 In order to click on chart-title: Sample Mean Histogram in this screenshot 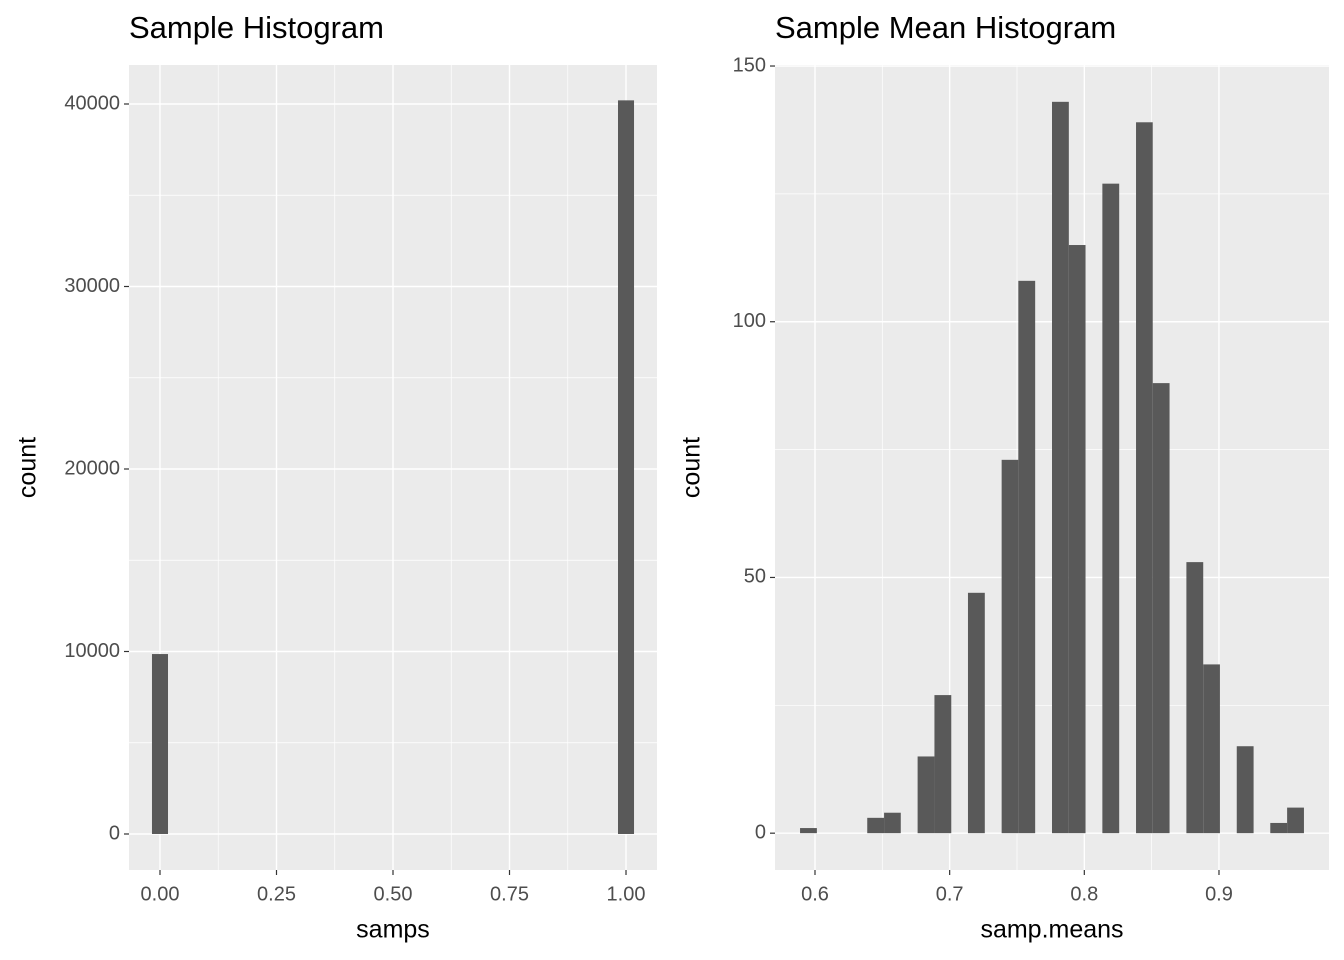, I will do `click(945, 27)`.